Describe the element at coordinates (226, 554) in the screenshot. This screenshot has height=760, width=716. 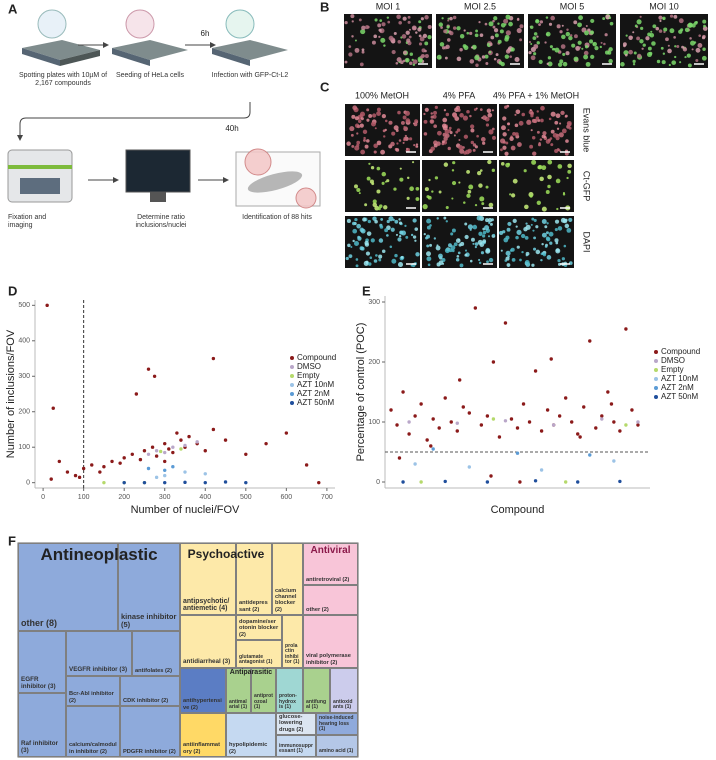
I see `treemap-group-label: Psychoactive` at that location.